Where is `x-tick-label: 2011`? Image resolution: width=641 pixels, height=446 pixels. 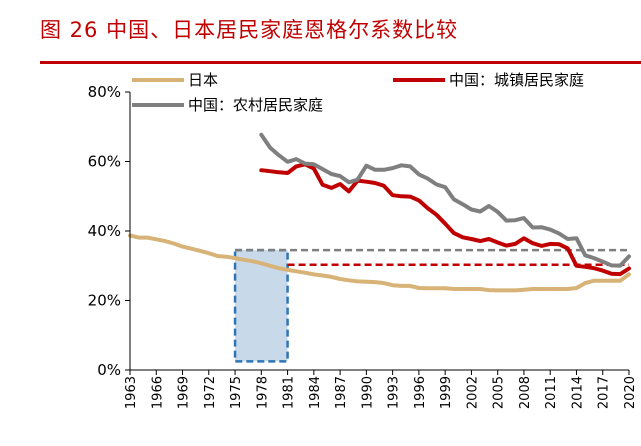 x-tick-label: 2011 is located at coordinates (551, 392).